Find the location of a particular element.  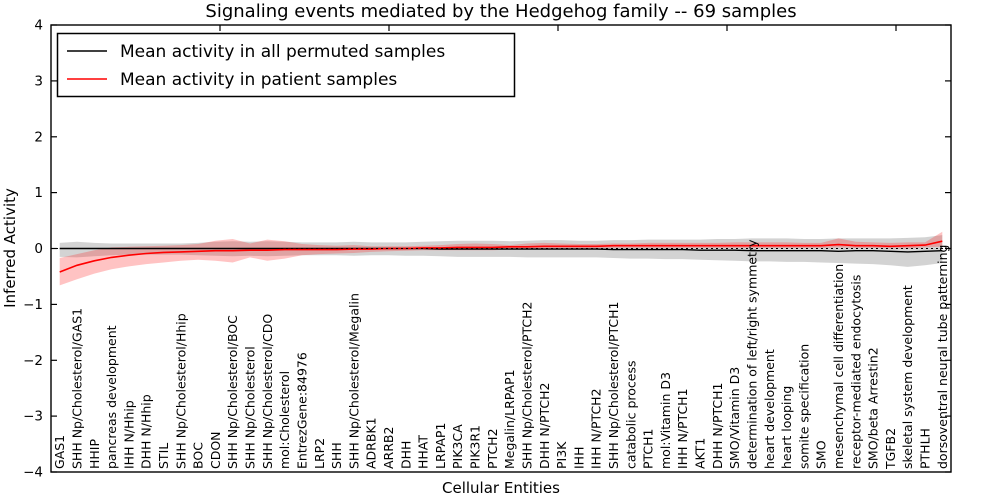

x-tick-label: IHH is located at coordinates (578, 458).